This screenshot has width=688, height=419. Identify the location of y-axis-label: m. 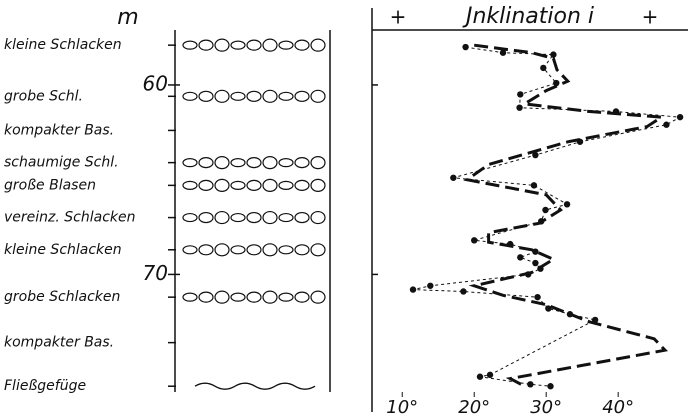
(127, 17).